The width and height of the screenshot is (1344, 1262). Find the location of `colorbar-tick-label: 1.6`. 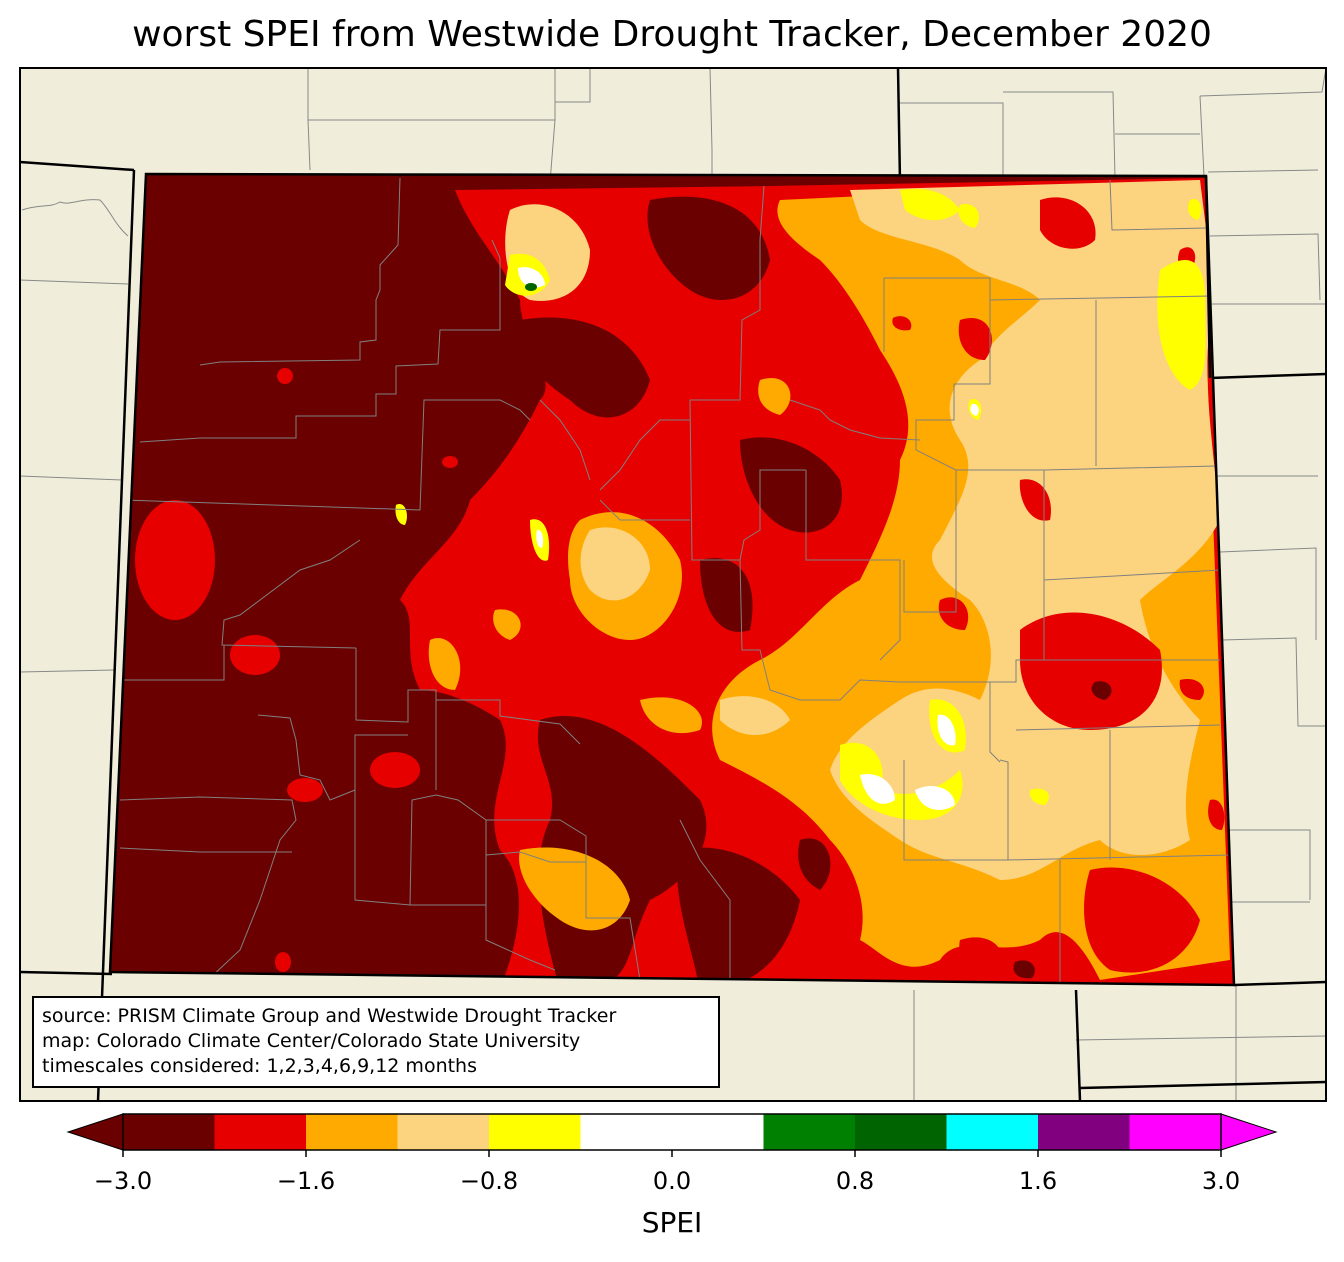

colorbar-tick-label: 1.6 is located at coordinates (1038, 1181).